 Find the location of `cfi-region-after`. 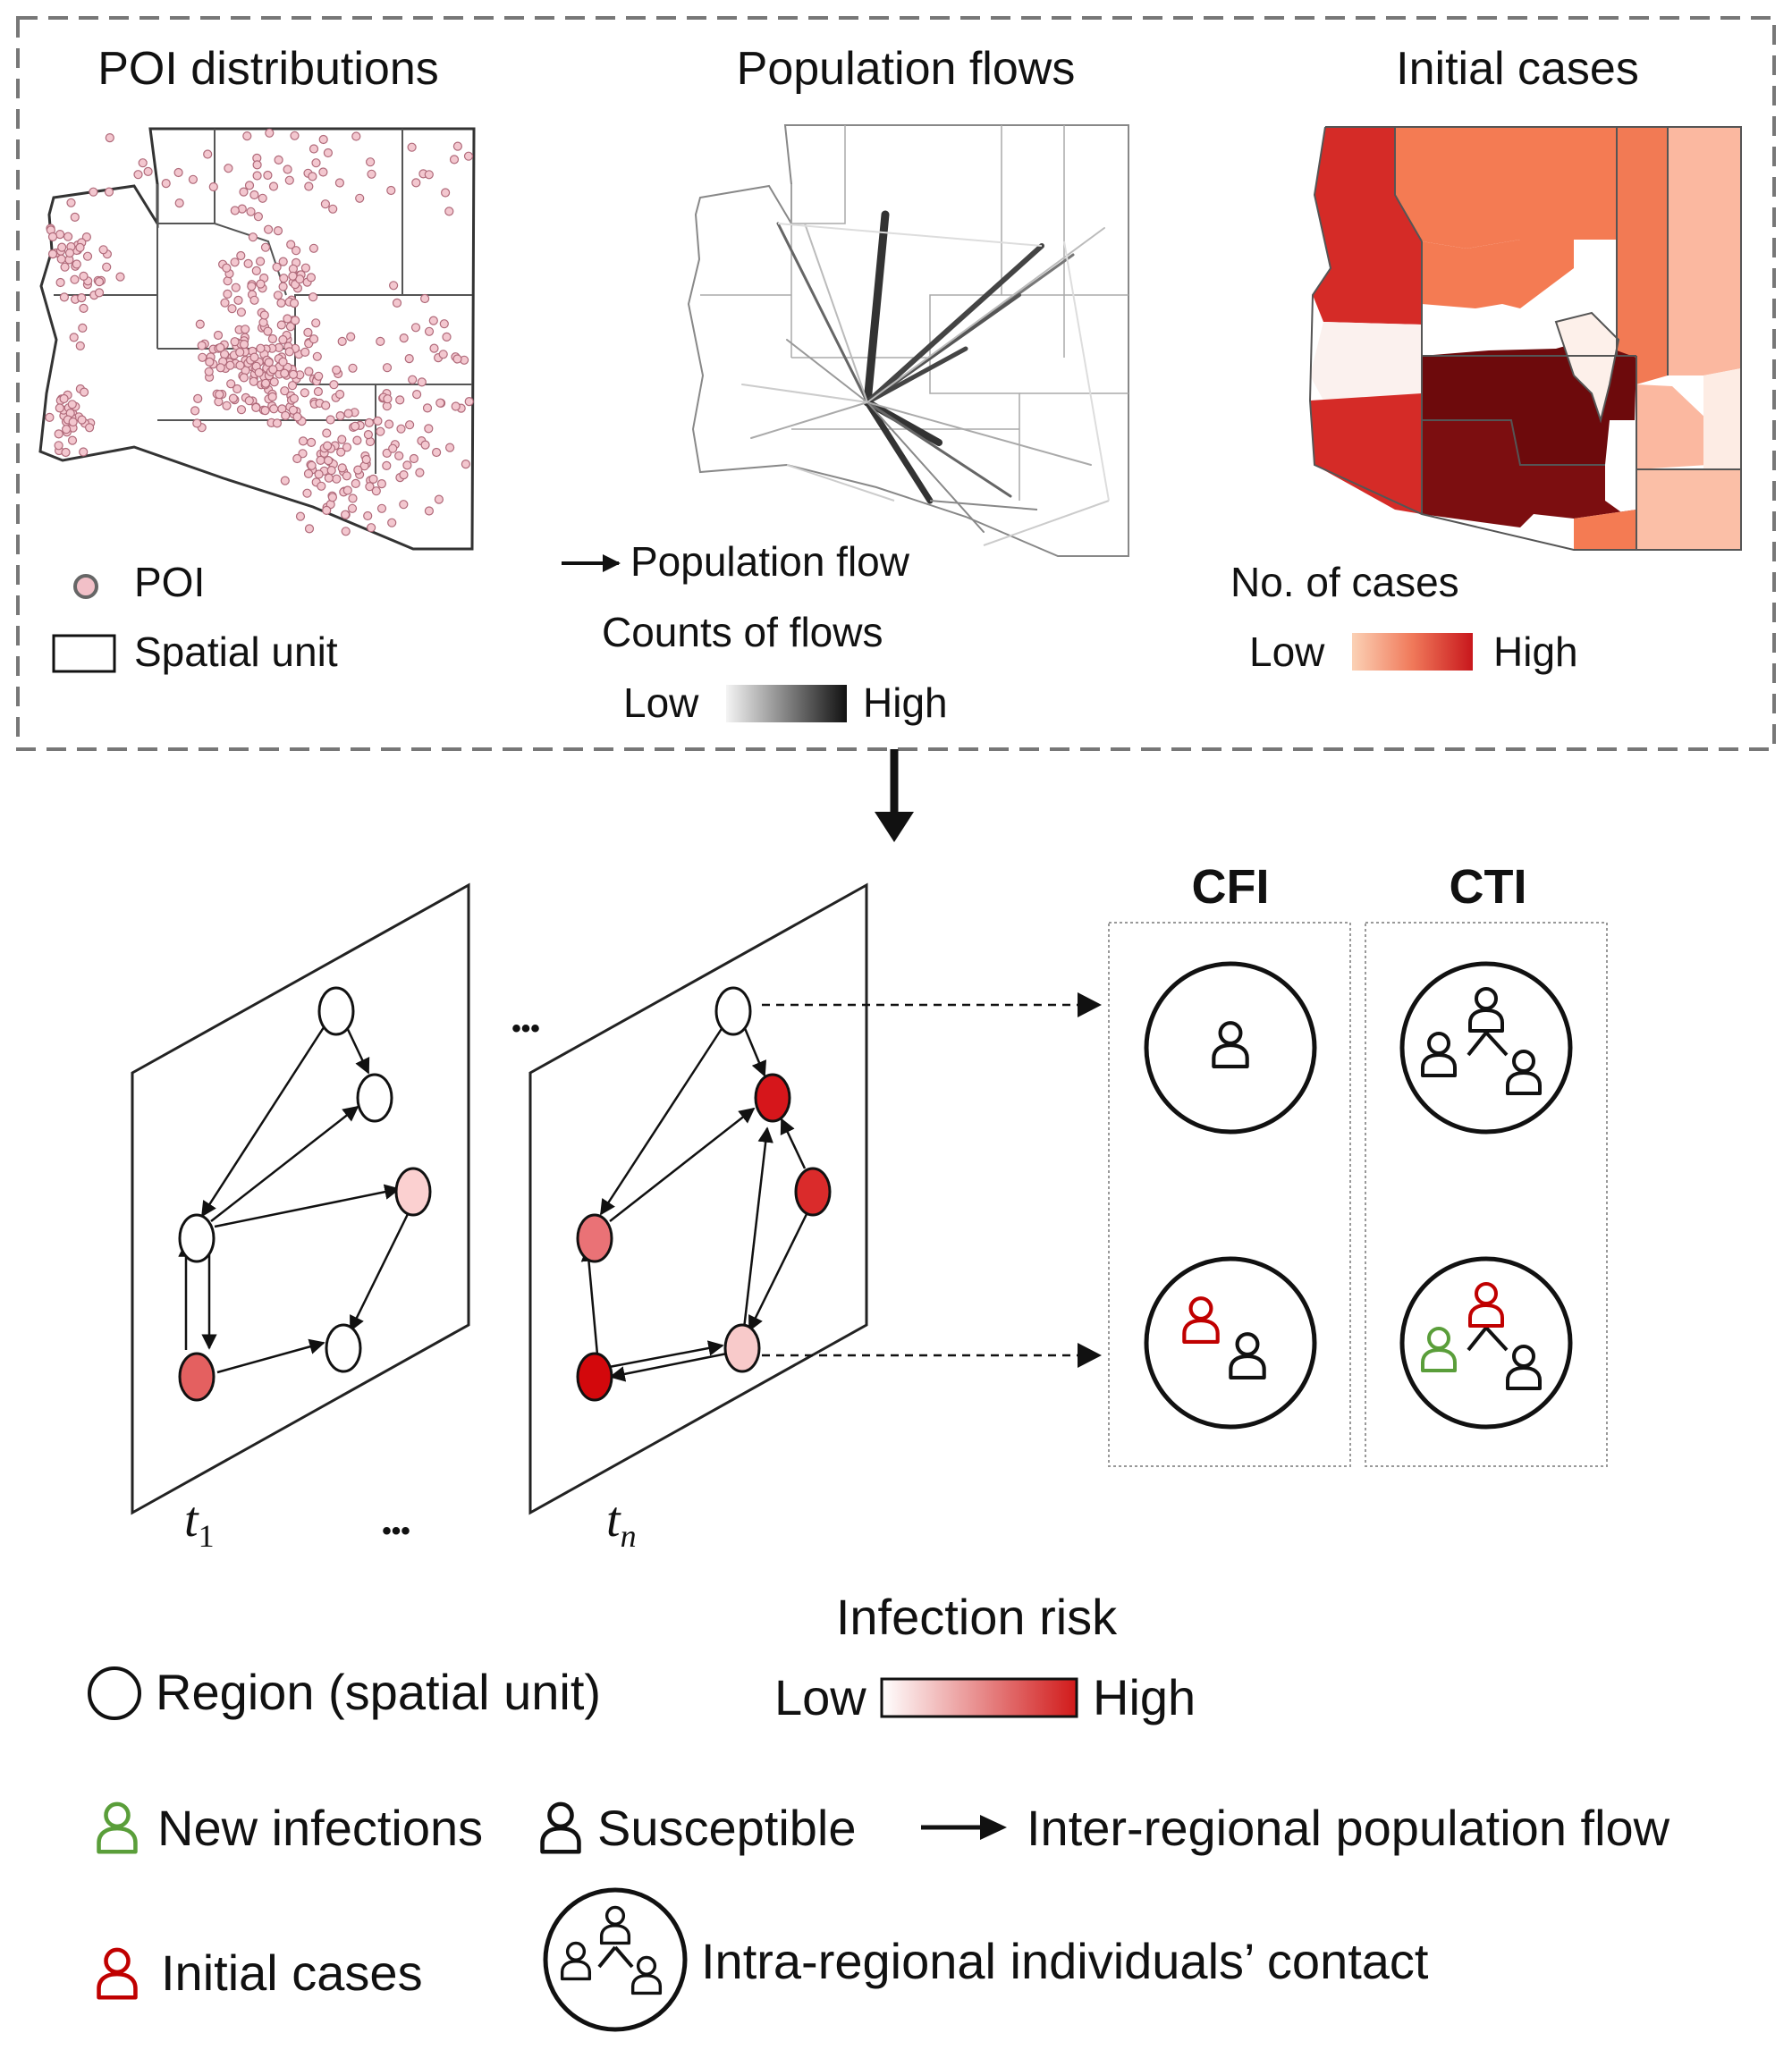

cfi-region-after is located at coordinates (1230, 1343).